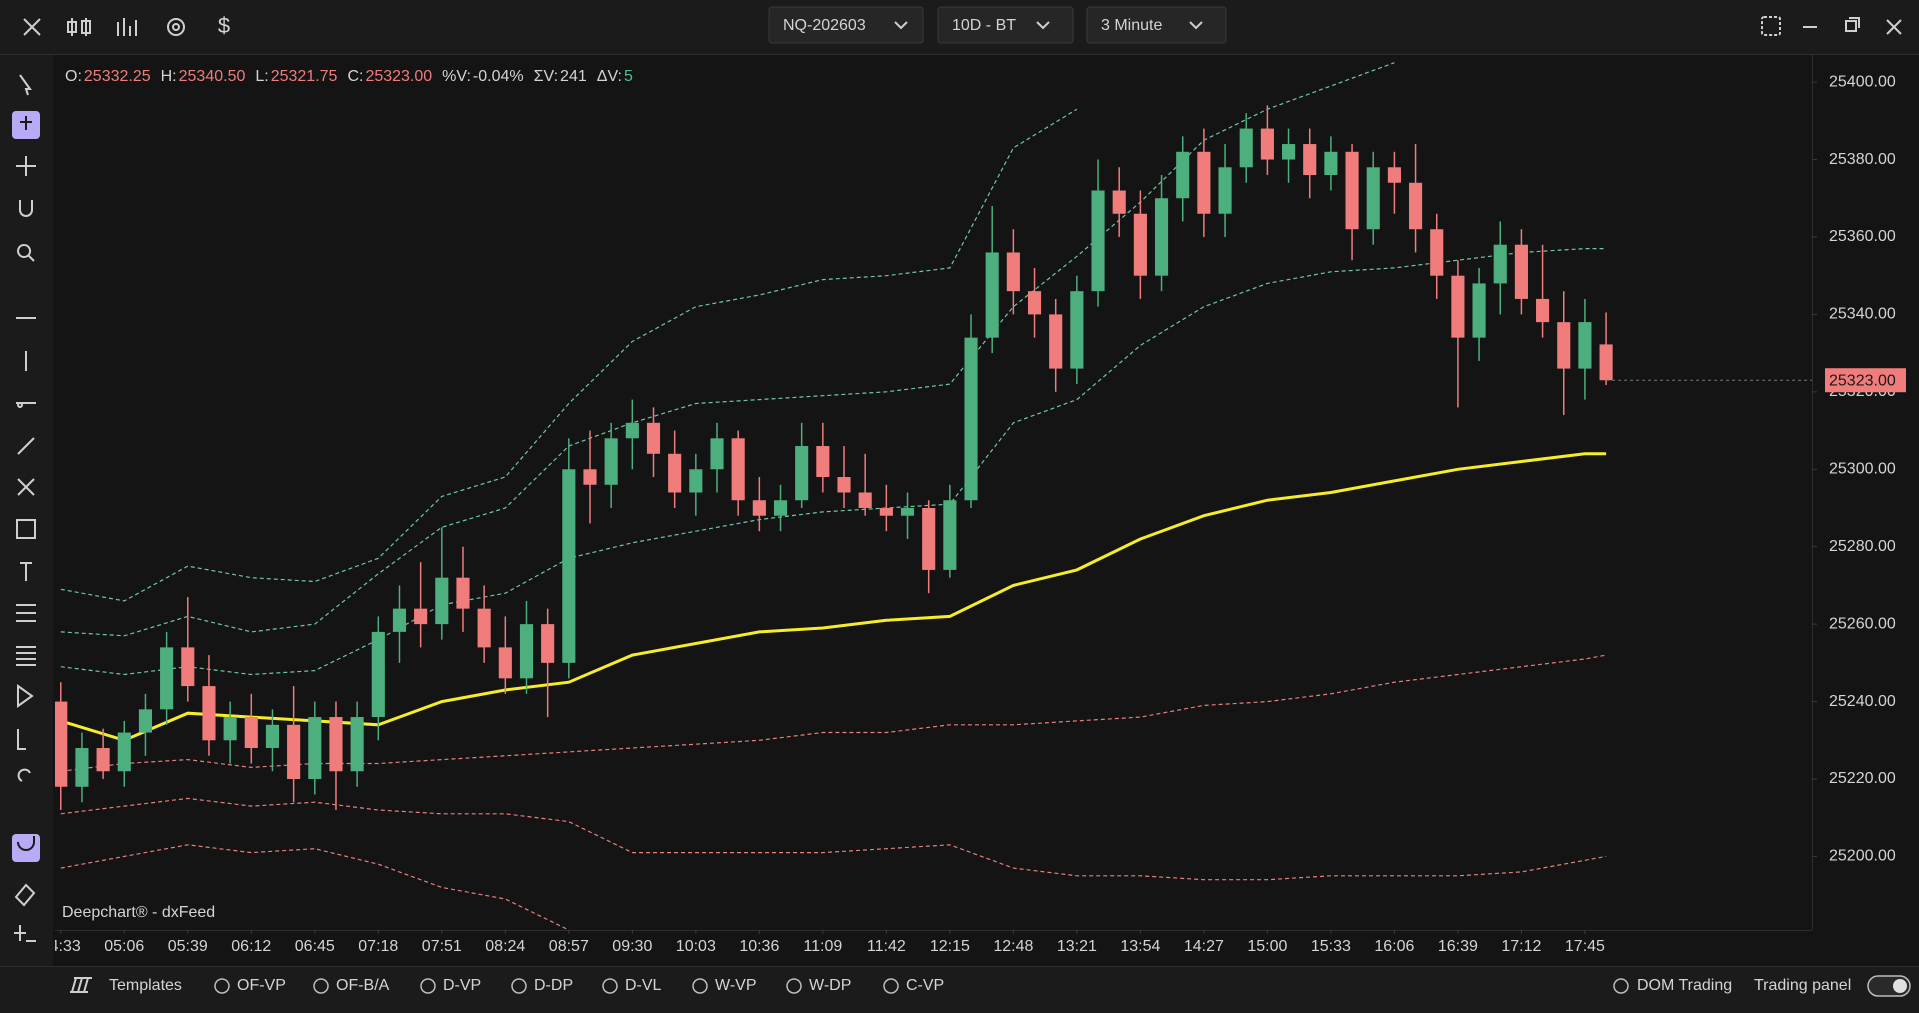  I want to click on restore-button, so click(1852, 24).